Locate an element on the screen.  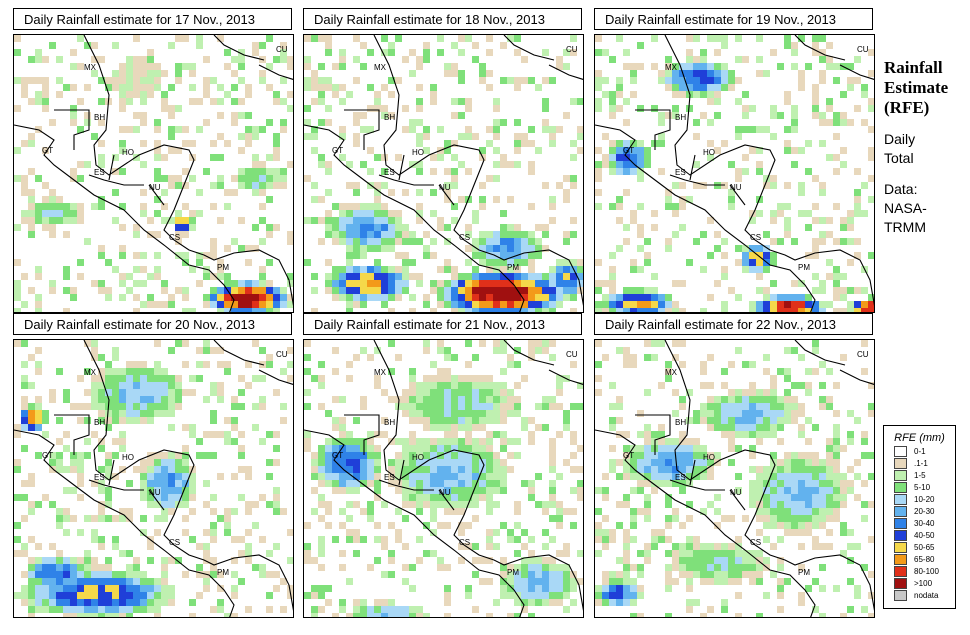
country-border-line is located at coordinates (111, 167).